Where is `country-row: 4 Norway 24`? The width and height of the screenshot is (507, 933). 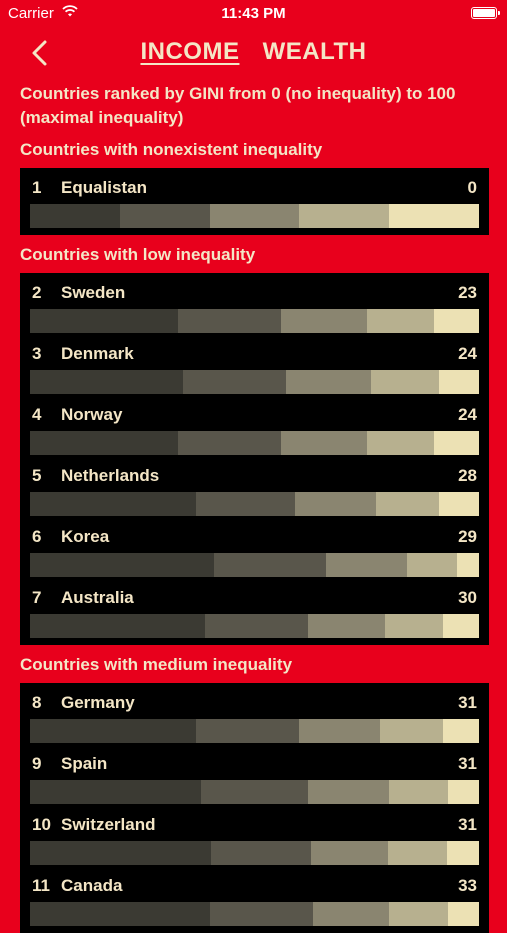 country-row: 4 Norway 24 is located at coordinates (254, 427).